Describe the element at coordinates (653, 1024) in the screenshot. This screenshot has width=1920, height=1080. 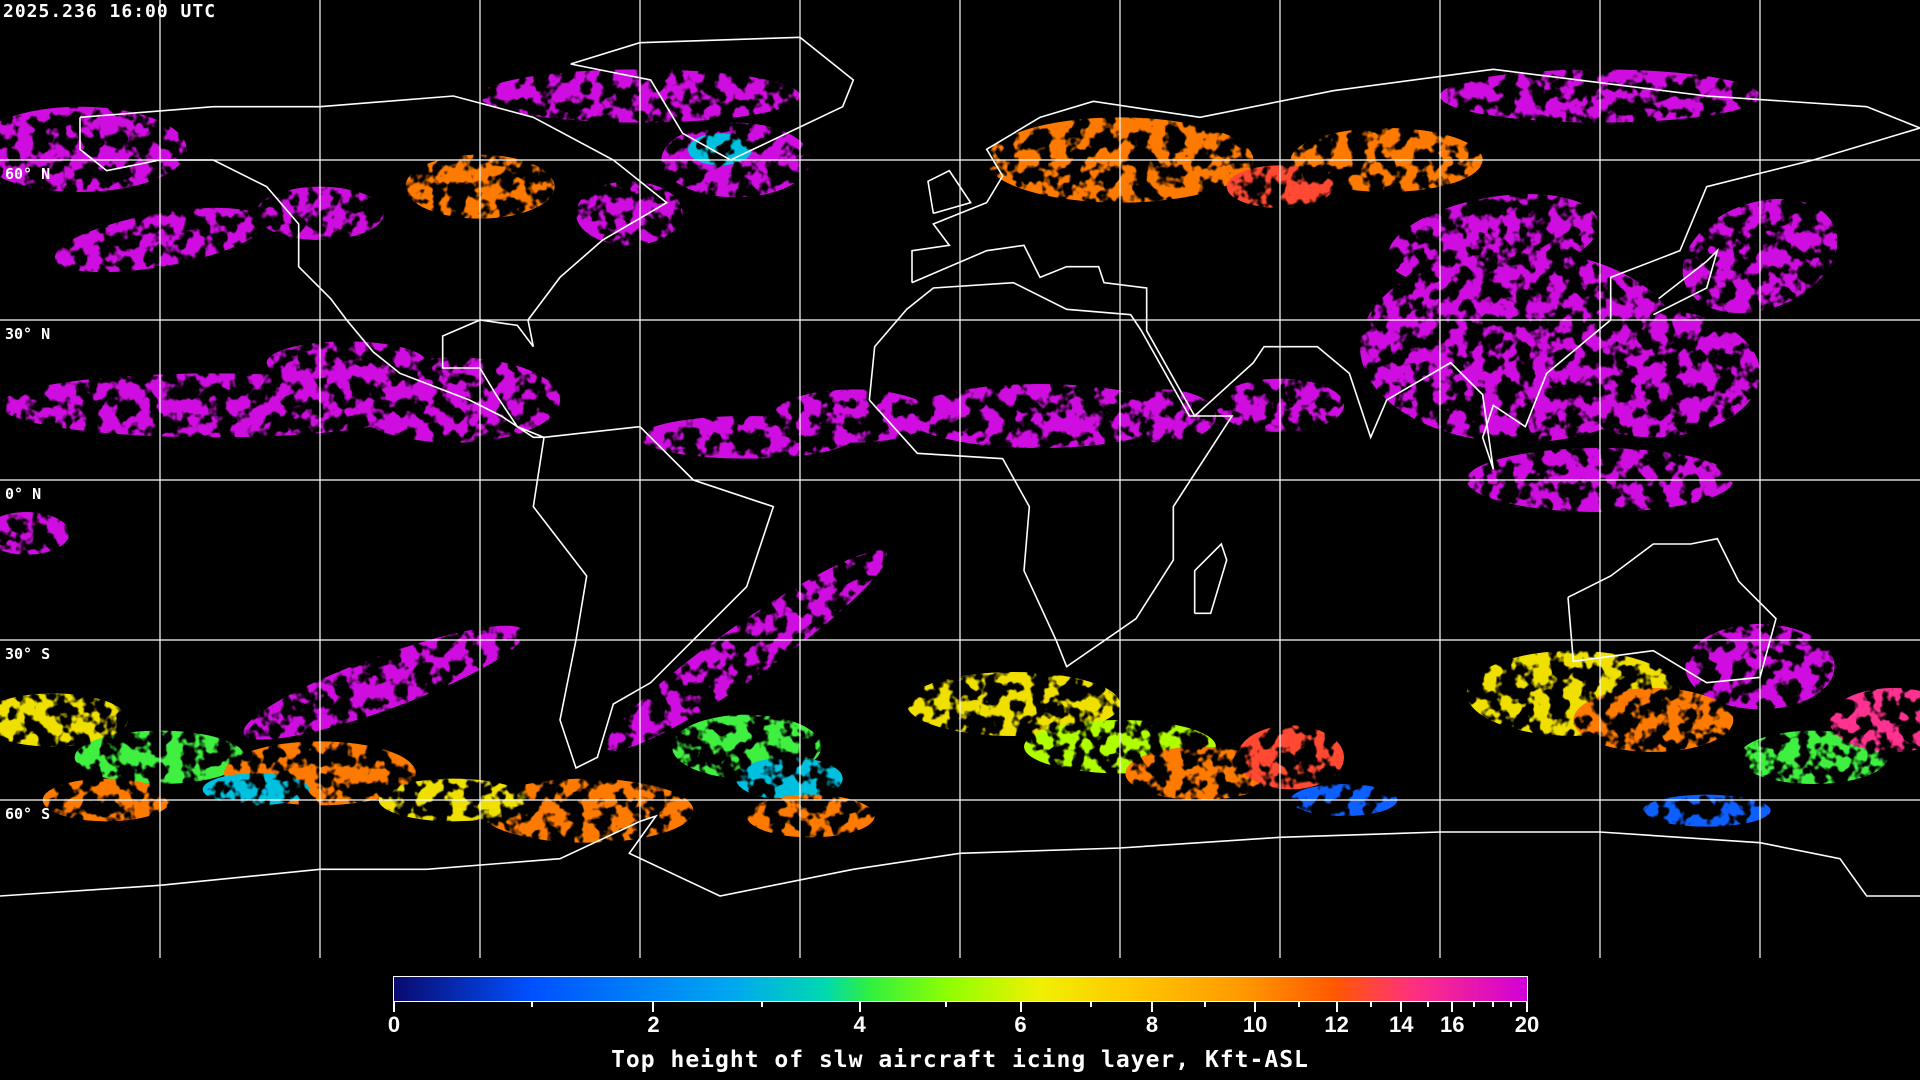
I see `colorbar-tick-label: 2` at that location.